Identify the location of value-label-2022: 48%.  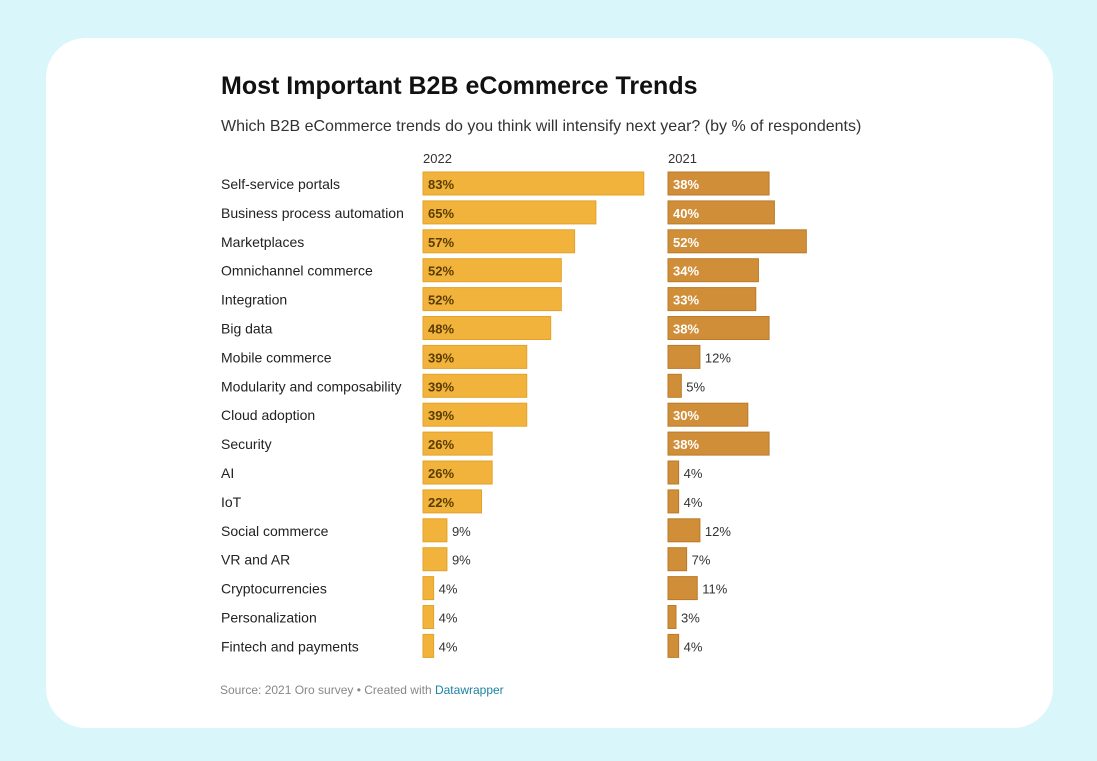
(441, 329).